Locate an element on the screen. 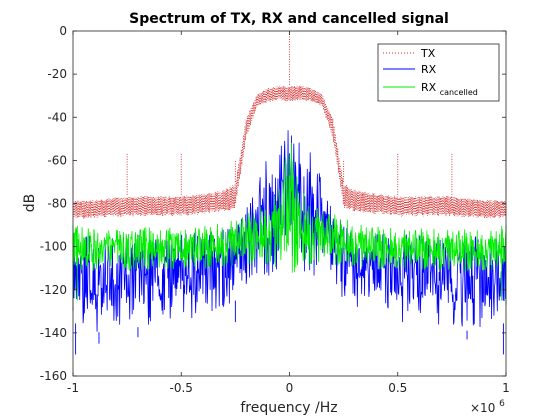 This screenshot has height=420, width=560. legend-label-tx: TX is located at coordinates (428, 53).